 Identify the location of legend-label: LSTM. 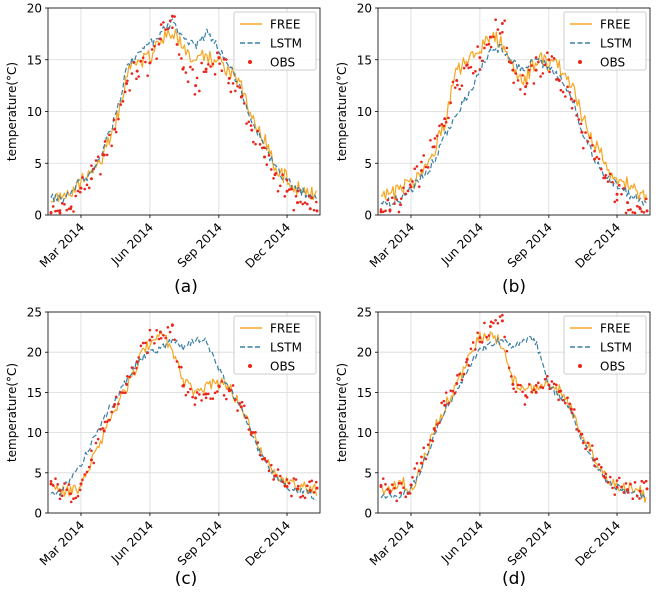
(286, 44).